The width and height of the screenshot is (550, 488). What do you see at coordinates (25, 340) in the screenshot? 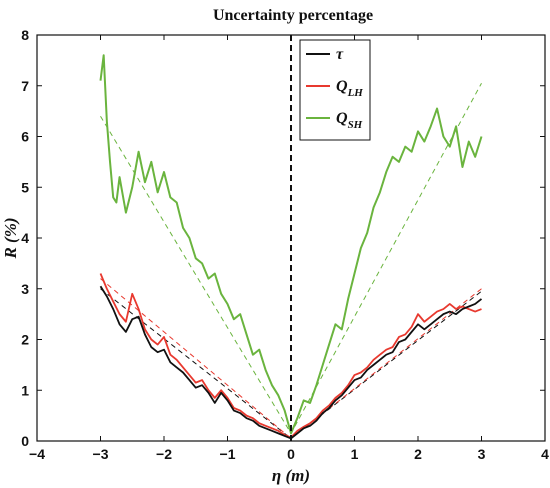
I see `y-tick-label: 2` at bounding box center [25, 340].